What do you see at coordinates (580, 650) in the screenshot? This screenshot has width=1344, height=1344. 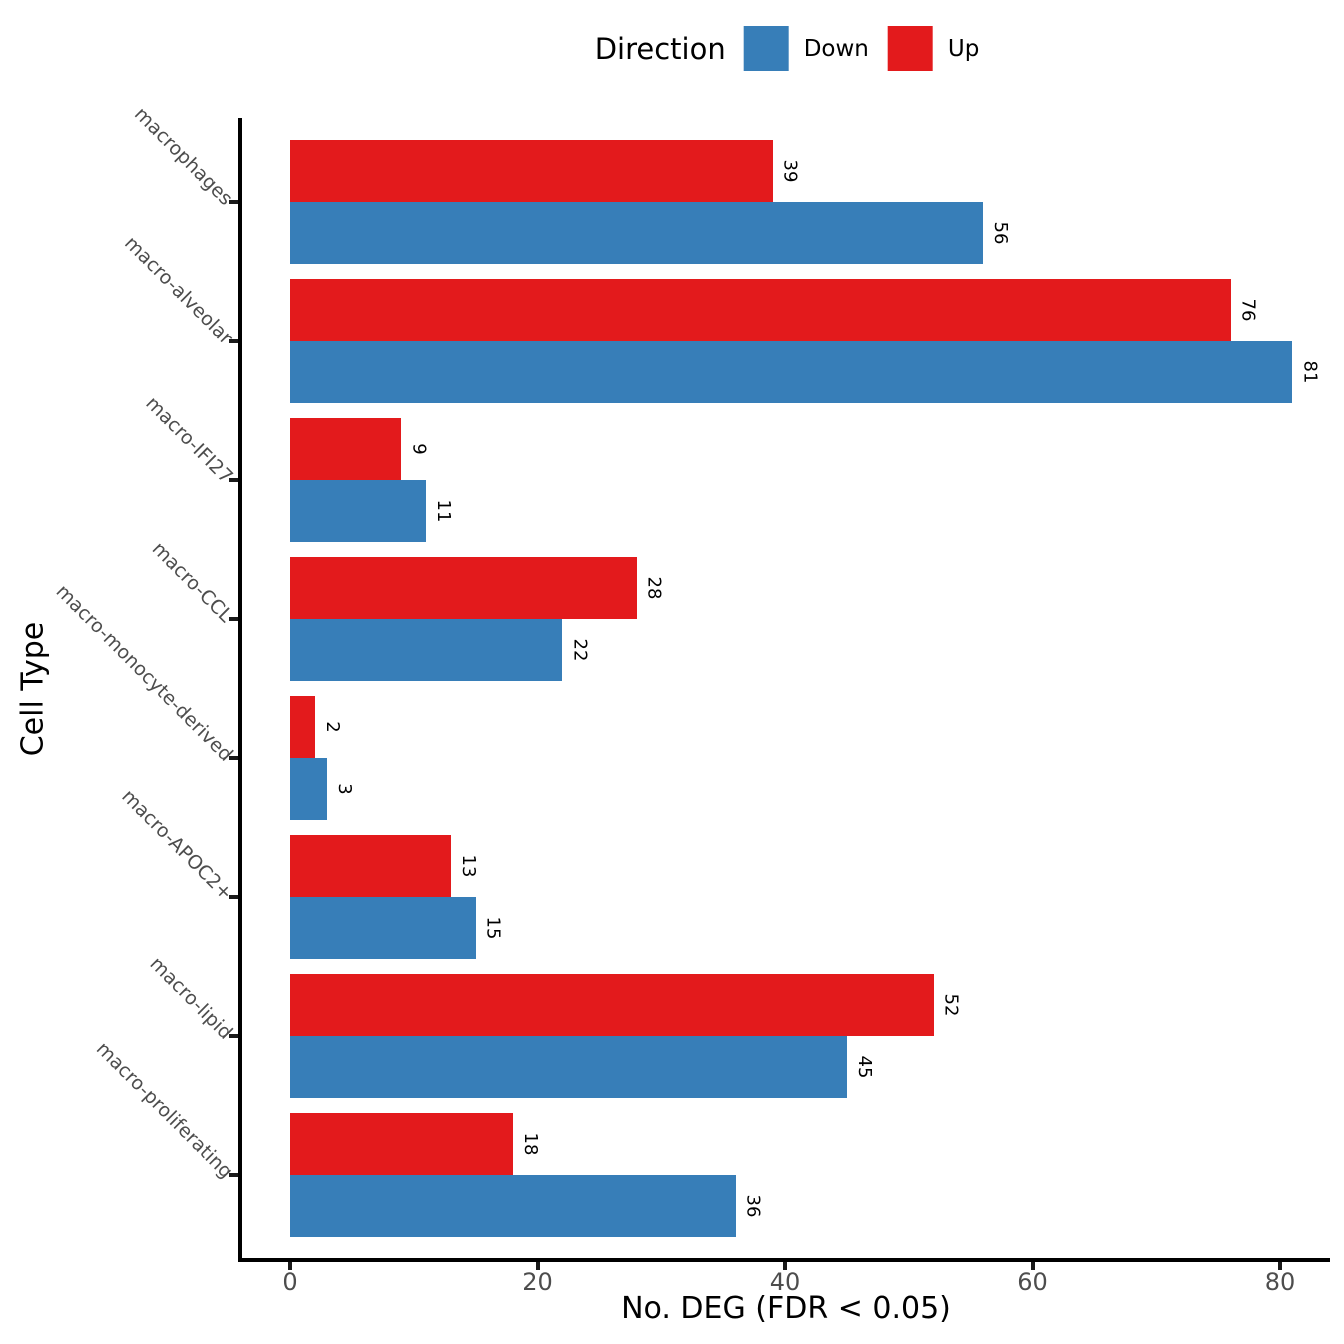 I see `bar-value-label-down-macro-CCL: 22` at bounding box center [580, 650].